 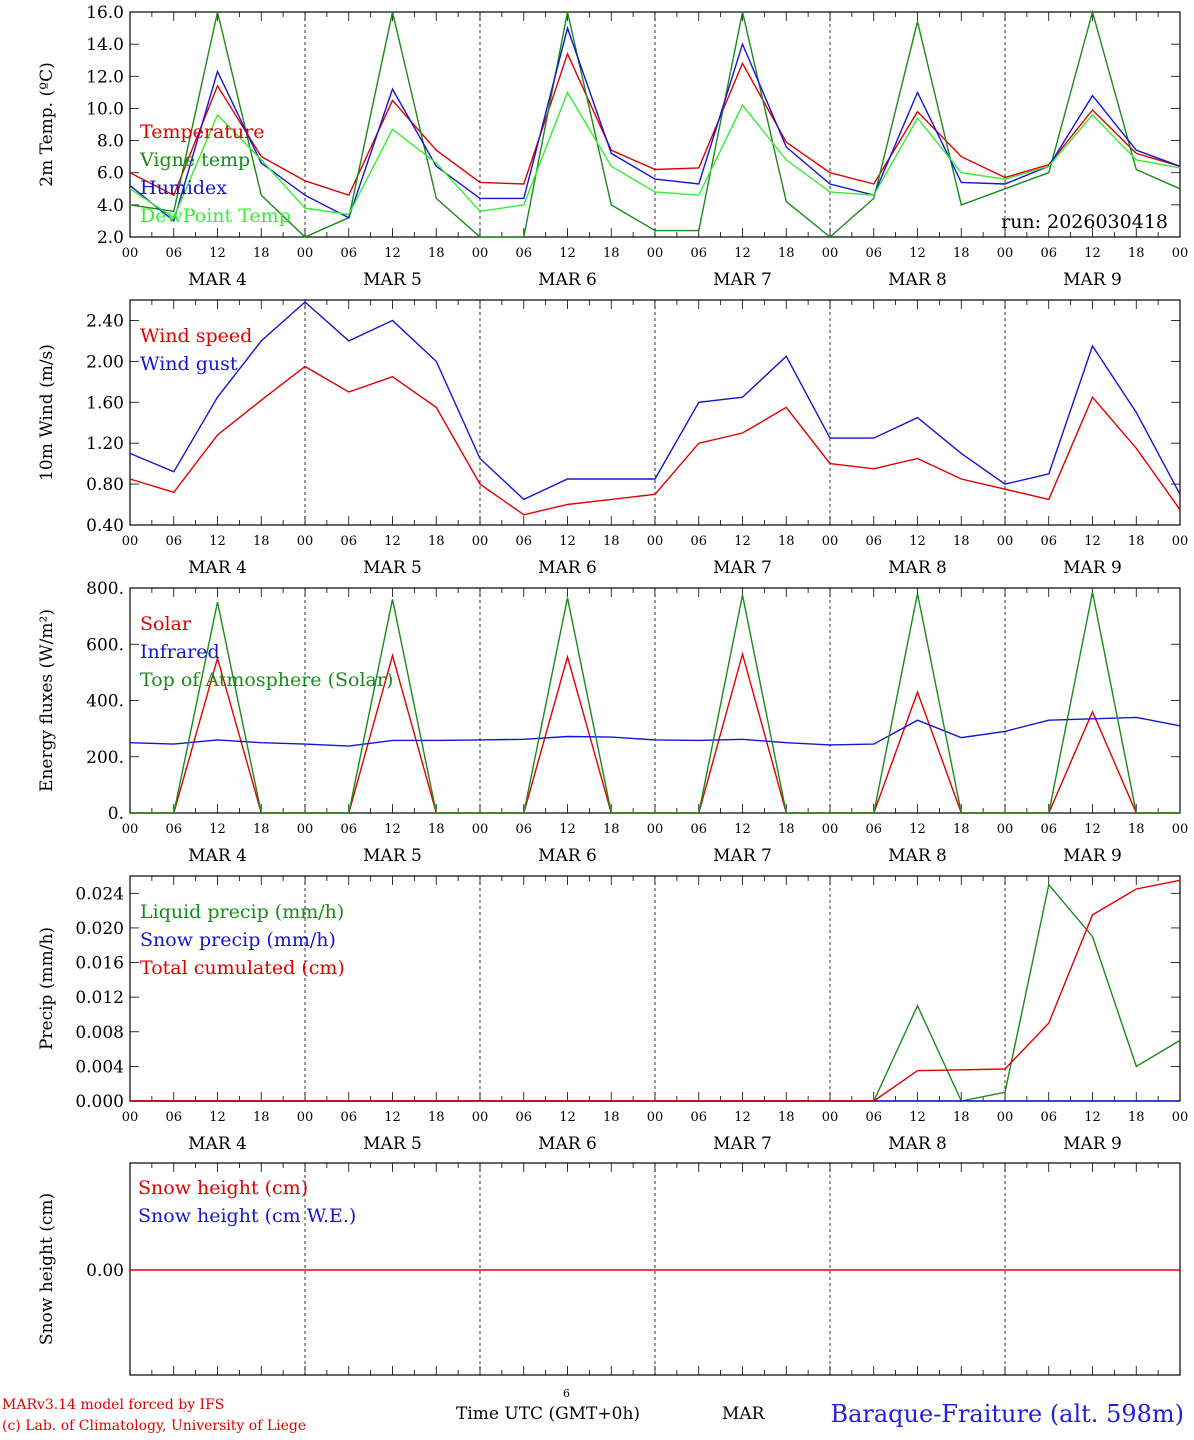 What do you see at coordinates (99, 894) in the screenshot?
I see `y-tick-label: 0.024` at bounding box center [99, 894].